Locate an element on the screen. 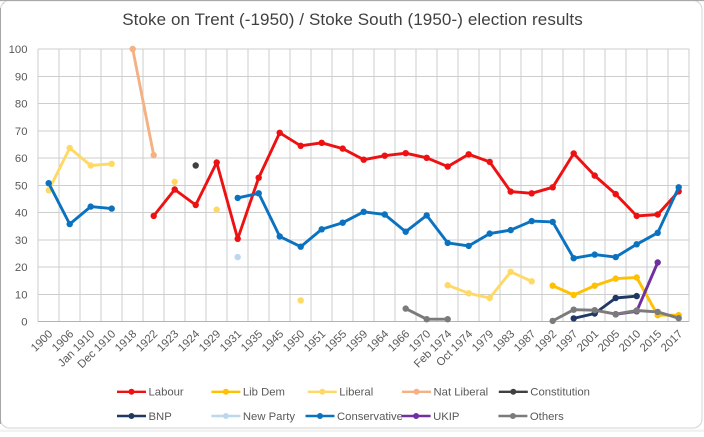 The image size is (704, 437). svg-text: Conservative is located at coordinates (370, 417).